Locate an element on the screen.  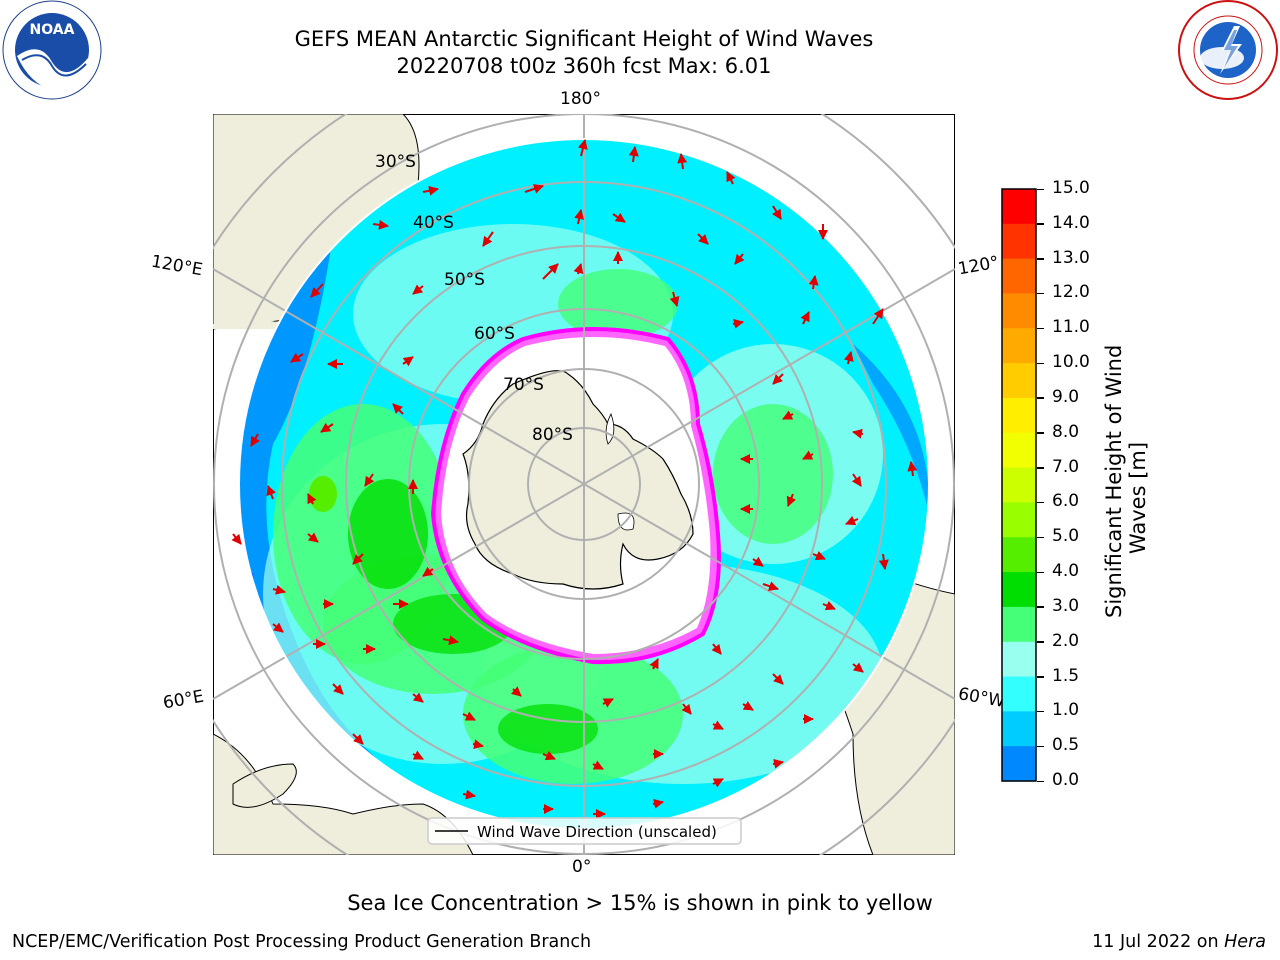
colorbar-title: Significant Height of Wind Waves [m] is located at coordinates (1126, 481).